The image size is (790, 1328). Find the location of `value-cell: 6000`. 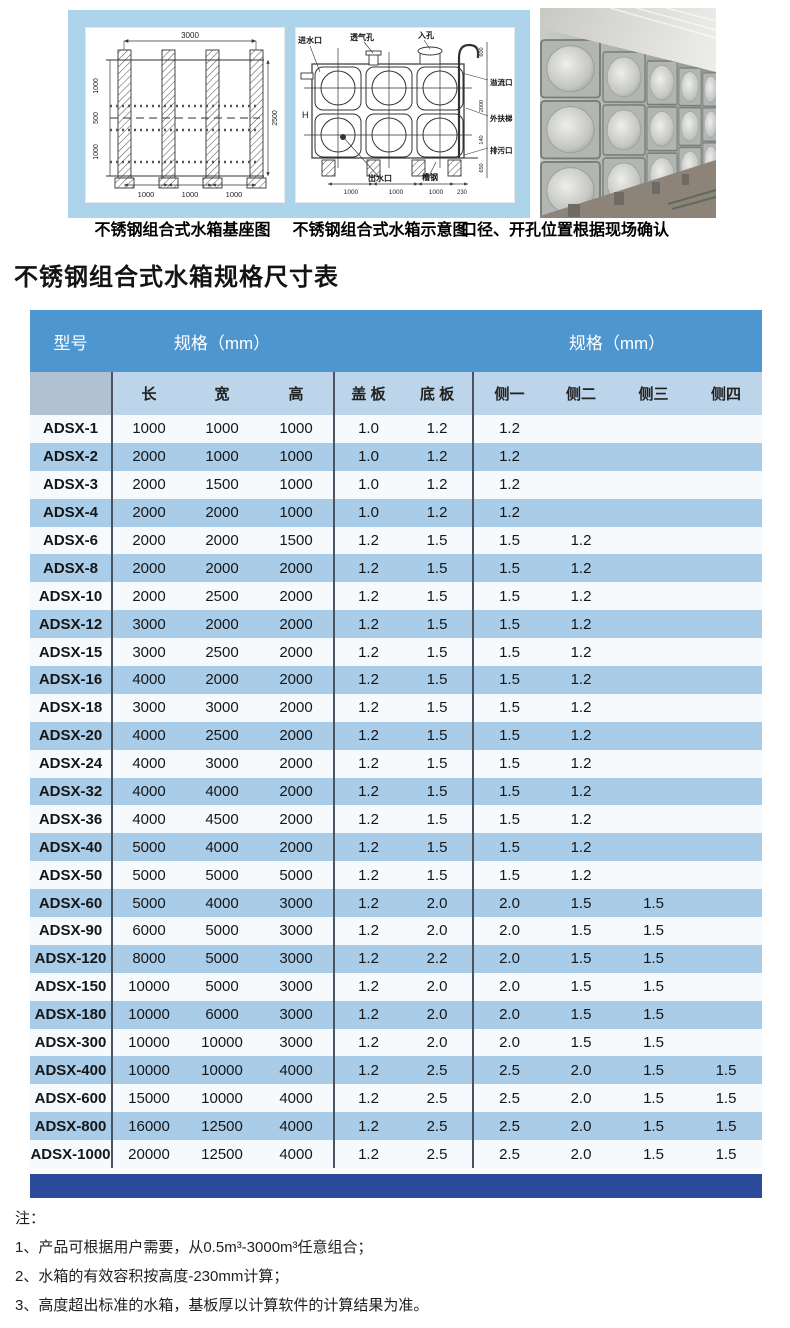

value-cell: 6000 is located at coordinates (222, 1015).